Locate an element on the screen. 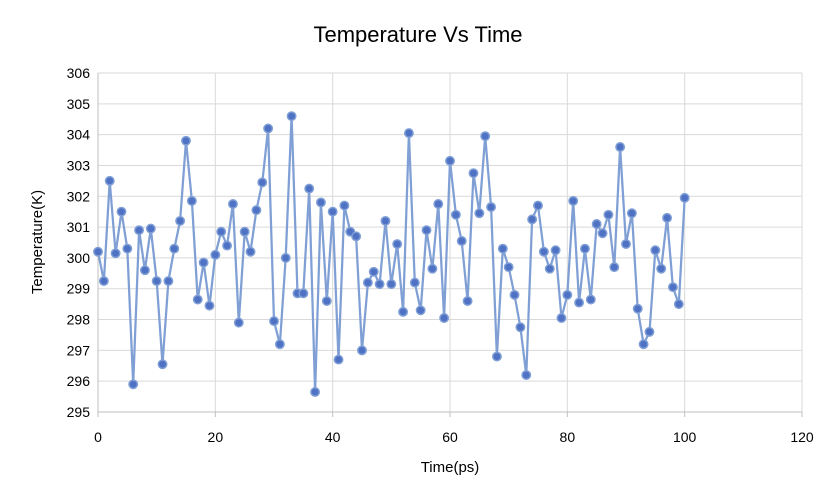  y-tick-label: 303 is located at coordinates (79, 165).